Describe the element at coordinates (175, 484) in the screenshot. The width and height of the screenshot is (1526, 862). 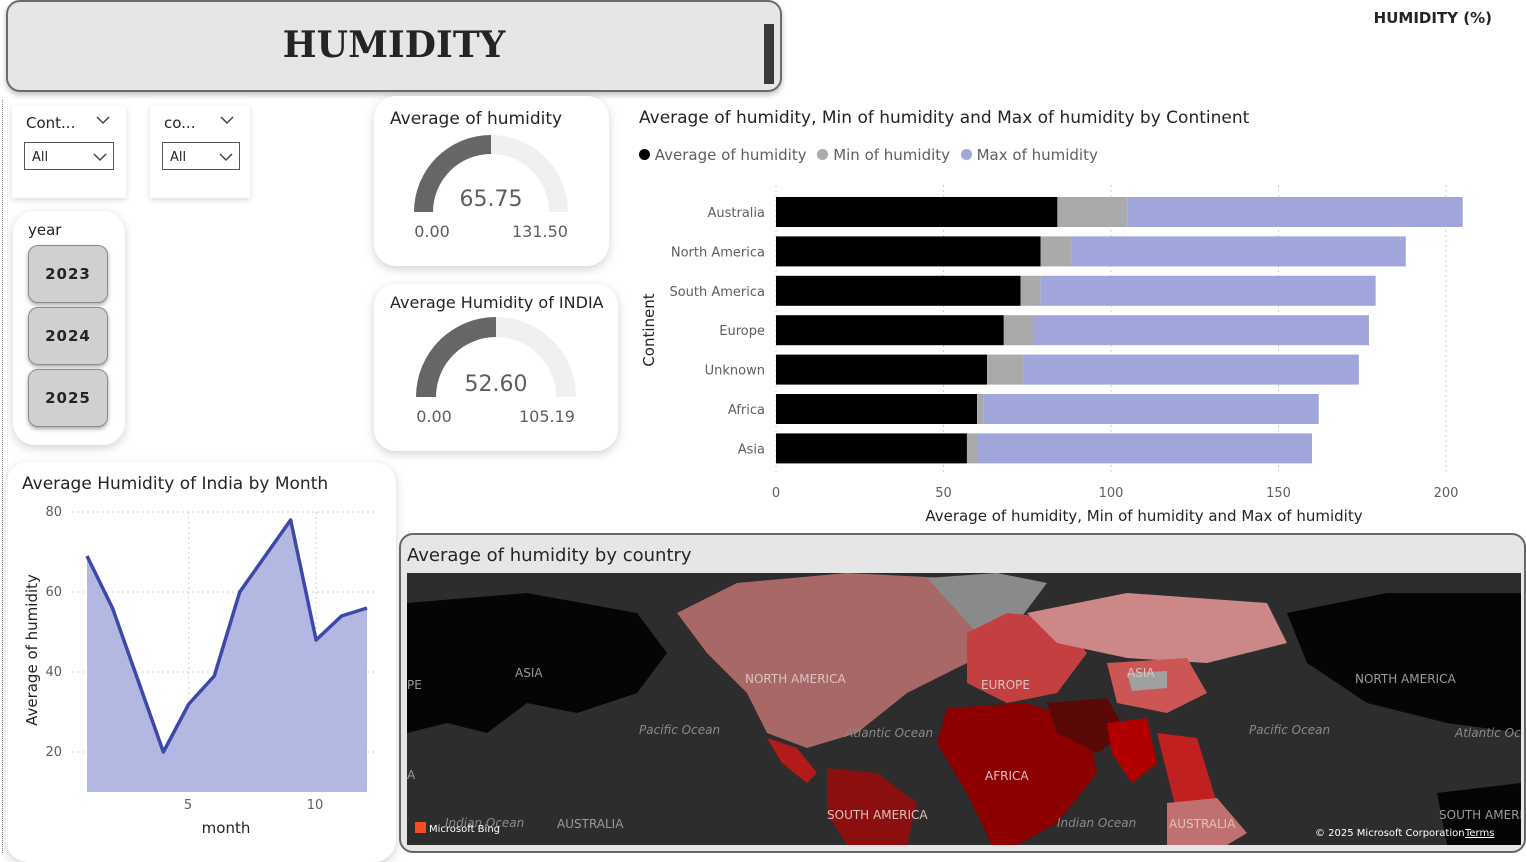
I see `india-month-chart-title: Average Humidity of India by Month` at that location.